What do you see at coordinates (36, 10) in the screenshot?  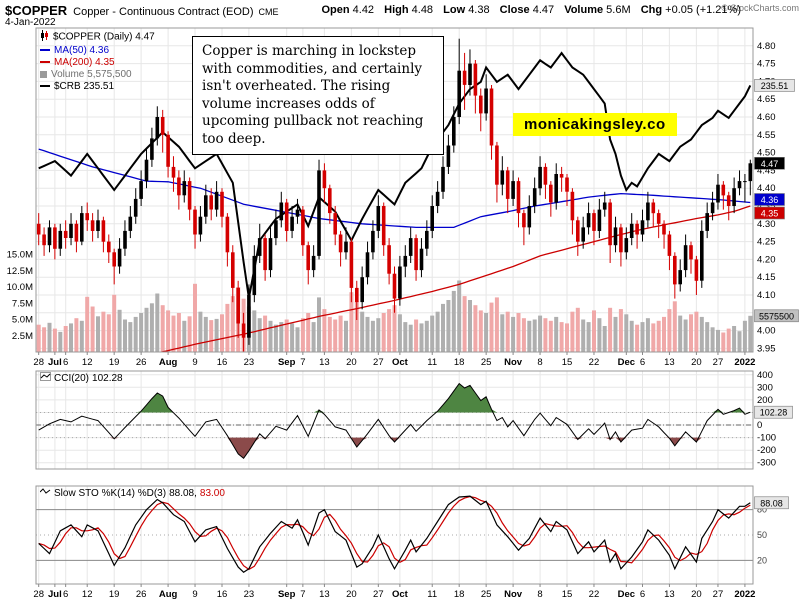 I see `symbol-title: $COPPER` at bounding box center [36, 10].